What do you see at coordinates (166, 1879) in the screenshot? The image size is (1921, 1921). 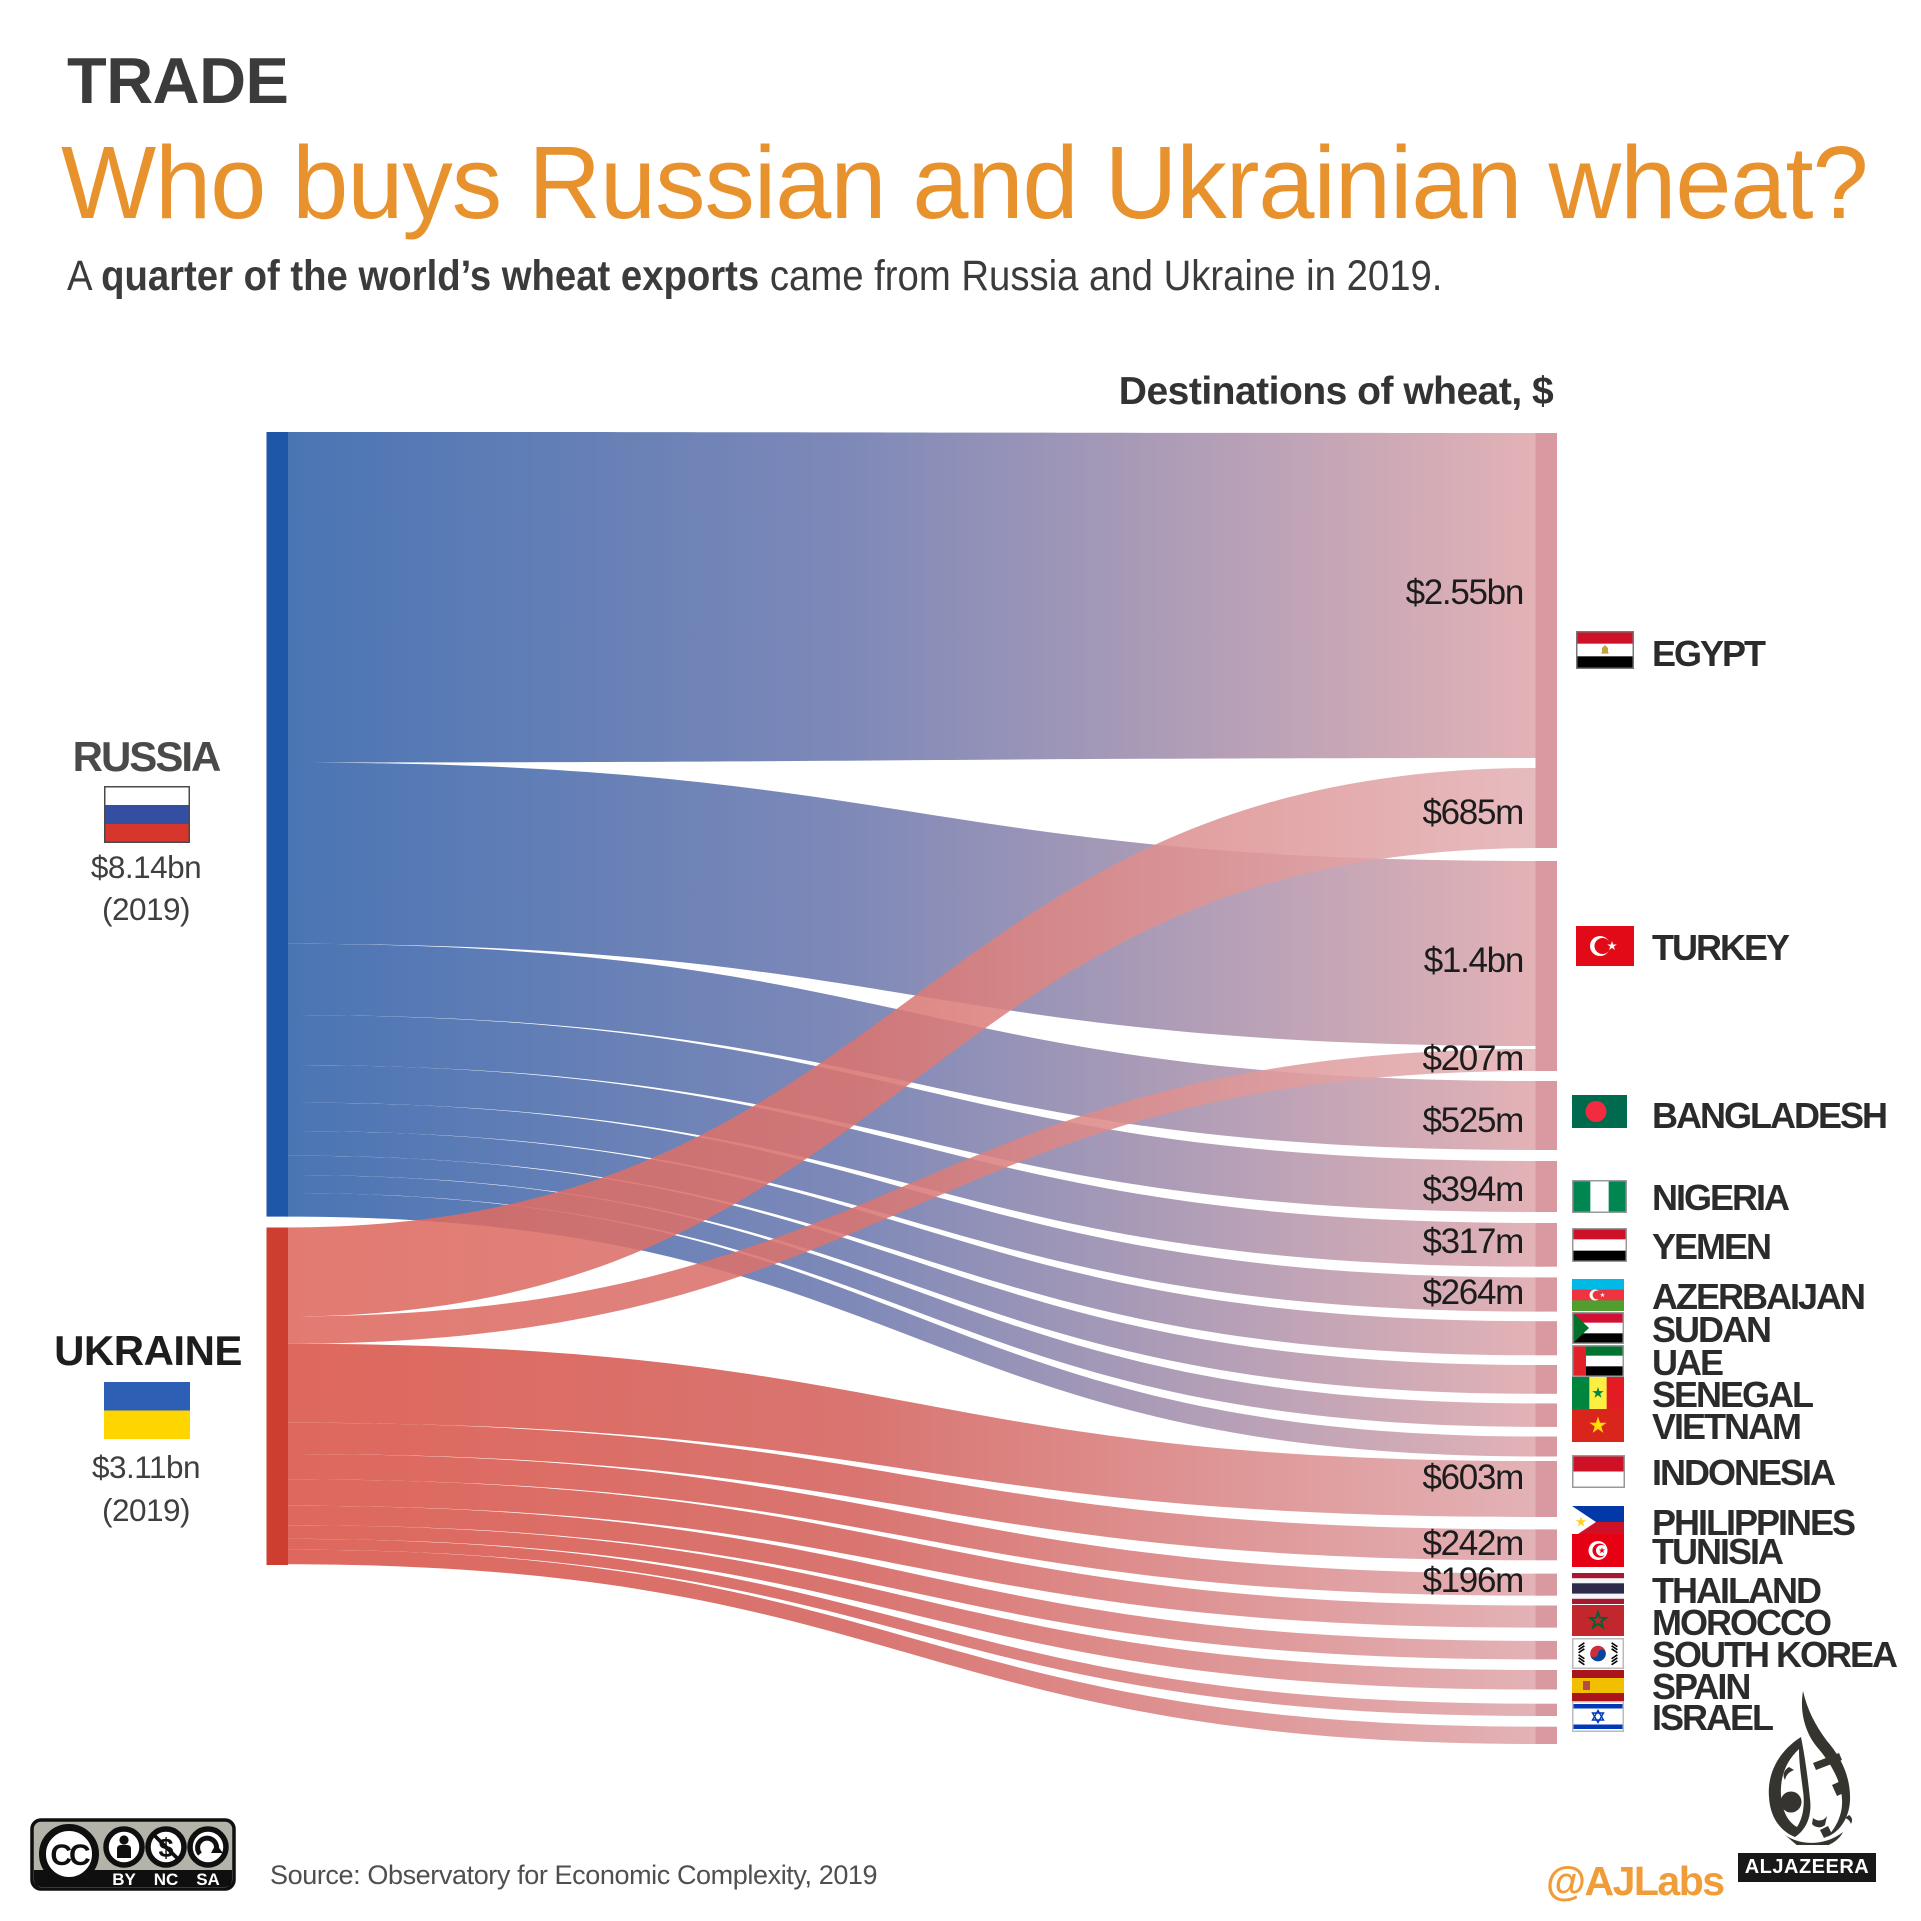 I see `svg-text: NC` at bounding box center [166, 1879].